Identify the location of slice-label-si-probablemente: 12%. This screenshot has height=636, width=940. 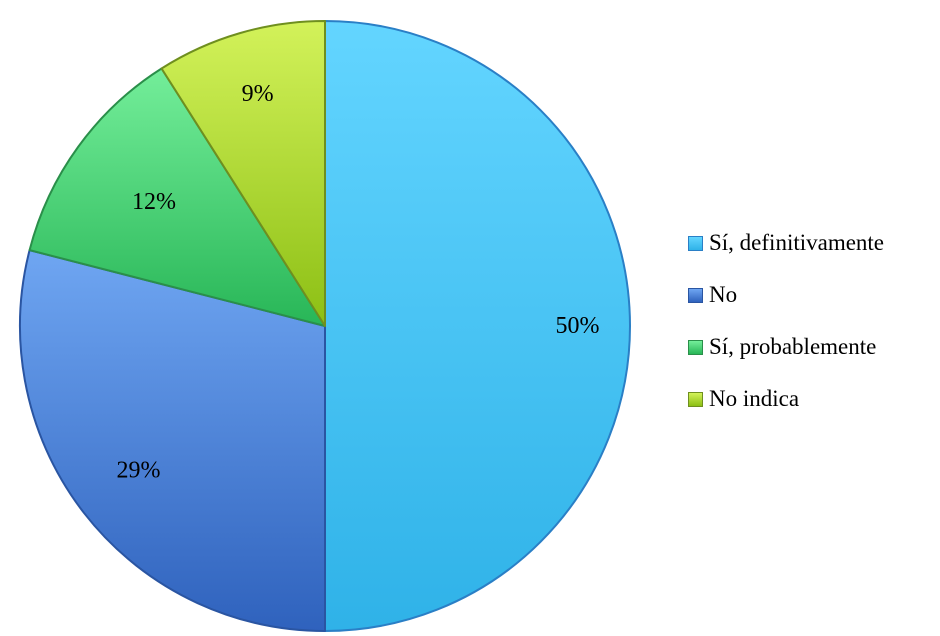
(154, 202).